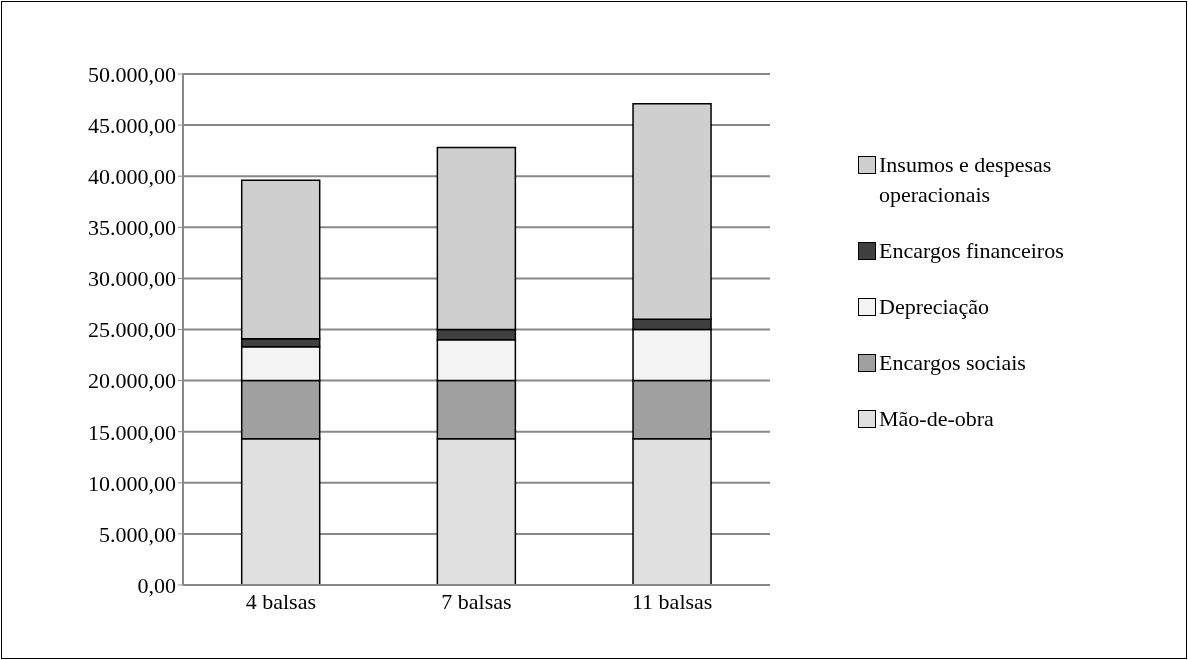  Describe the element at coordinates (132, 74) in the screenshot. I see `y-tick-label: 50.000,00` at that location.